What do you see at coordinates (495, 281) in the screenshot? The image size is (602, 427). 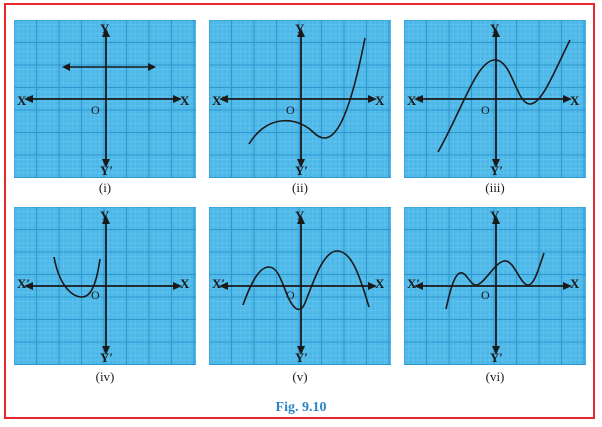 I see `multi-turn-curve` at bounding box center [495, 281].